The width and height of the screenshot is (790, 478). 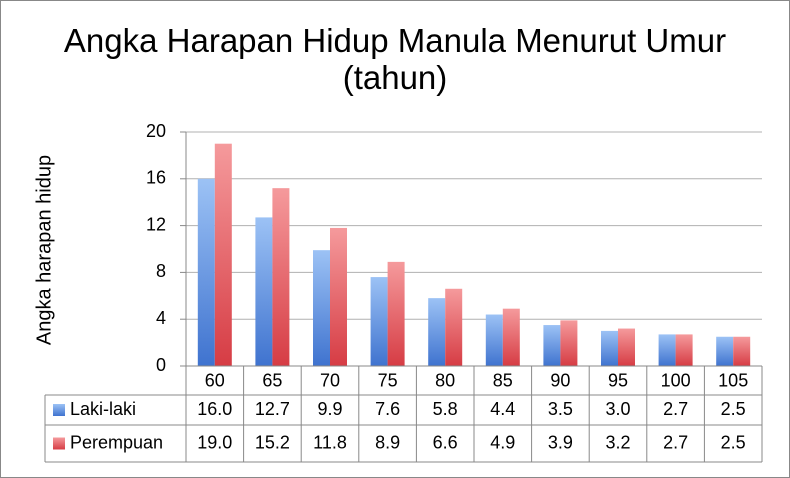 What do you see at coordinates (329, 409) in the screenshot?
I see `table-value: 9.9` at bounding box center [329, 409].